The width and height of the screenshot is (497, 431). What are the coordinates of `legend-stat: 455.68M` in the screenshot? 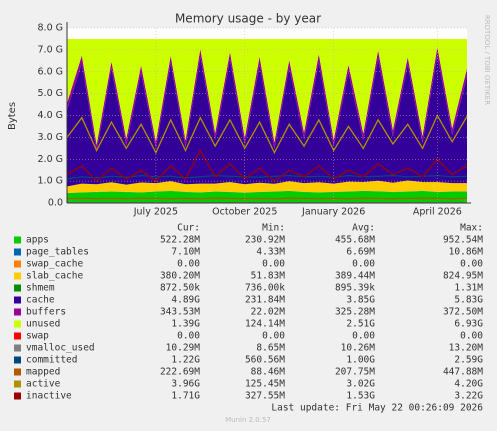 It's located at (355, 240).